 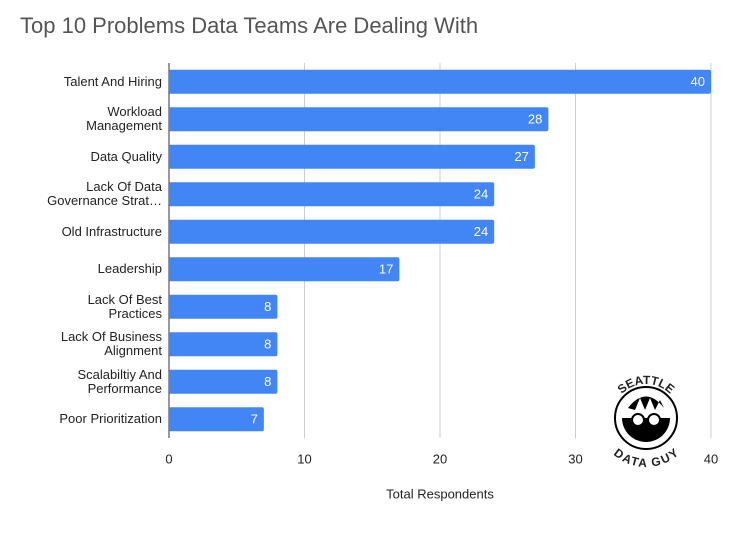 I want to click on logo: SEATTLE DATA GUY, so click(x=646, y=421).